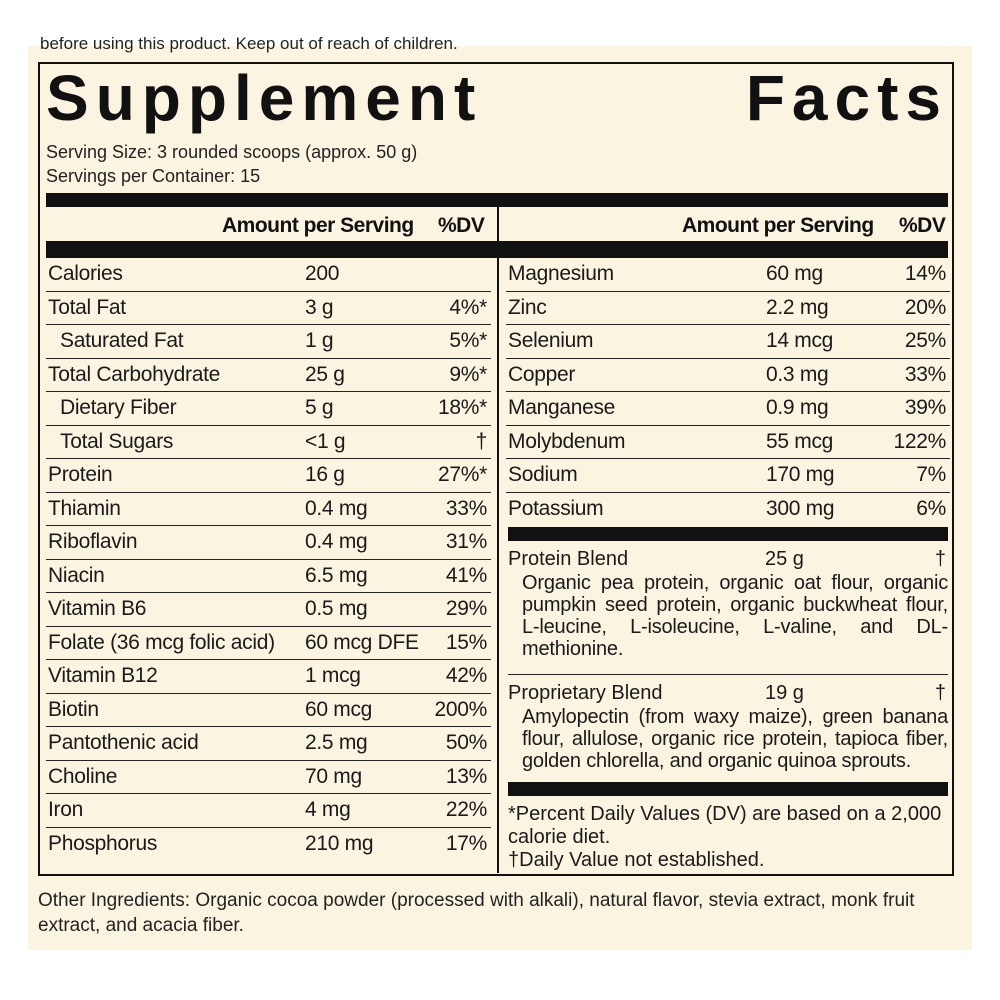 The width and height of the screenshot is (1000, 1000). I want to click on nutrient-name: Protein, so click(80, 474).